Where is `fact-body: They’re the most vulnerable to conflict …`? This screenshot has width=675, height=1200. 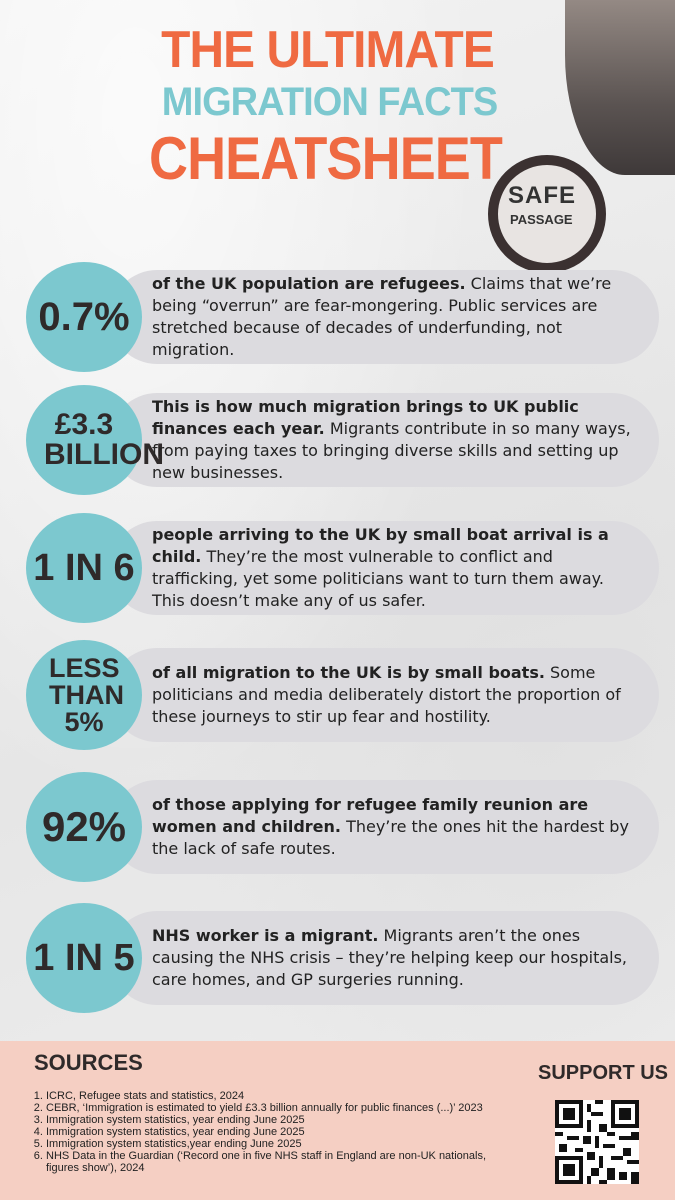
fact-body: They’re the most vulnerable to conflict … is located at coordinates (378, 578).